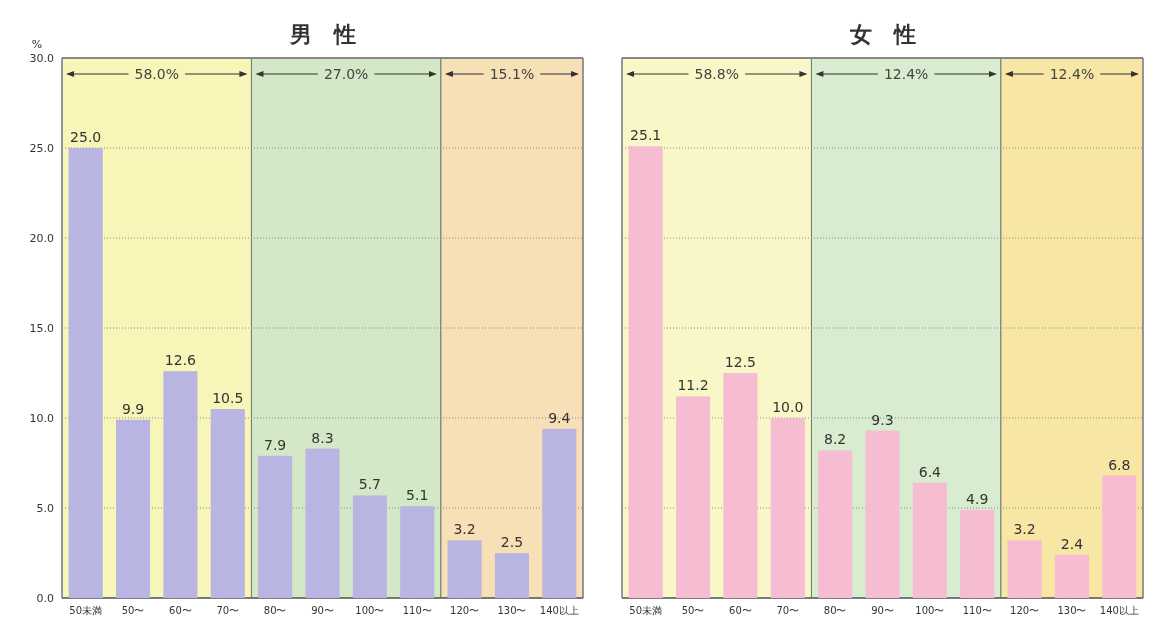  Describe the element at coordinates (882, 34) in the screenshot. I see `chart-title: 女 性` at that location.